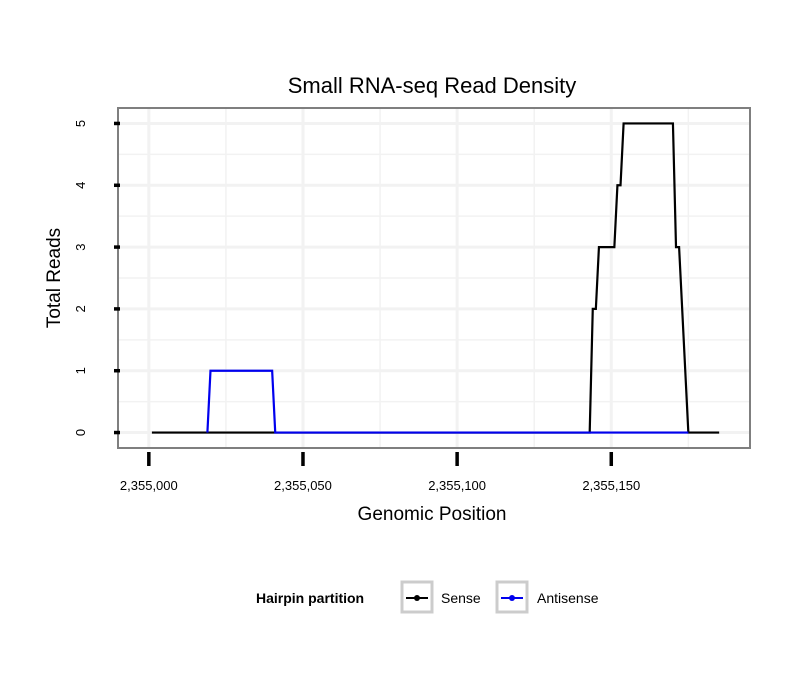 This screenshot has width=810, height=690. Describe the element at coordinates (568, 598) in the screenshot. I see `legend-label-antisense: Antisense` at that location.